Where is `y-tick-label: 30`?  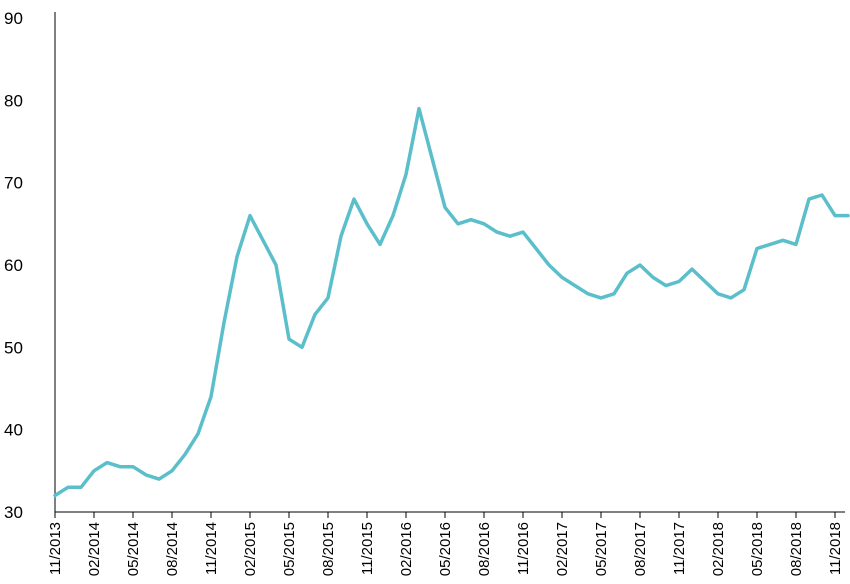
y-tick-label: 30 is located at coordinates (13, 512).